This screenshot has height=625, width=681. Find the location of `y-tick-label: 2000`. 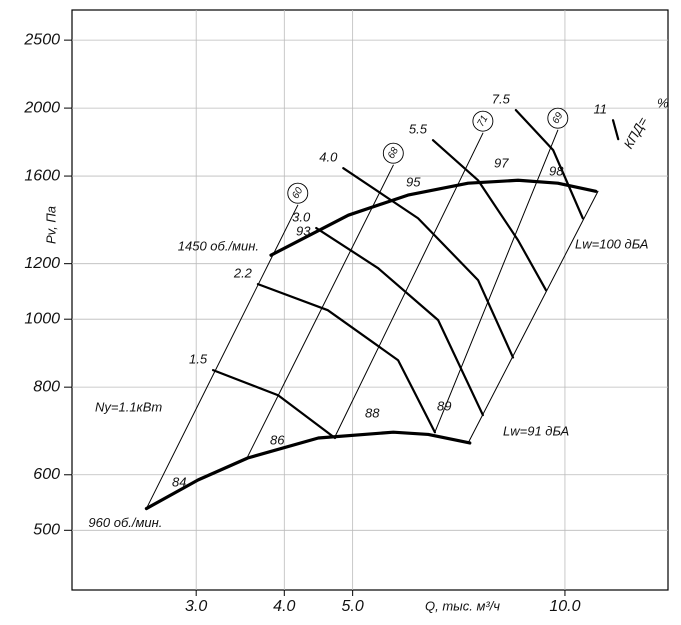

y-tick-label: 2000 is located at coordinates (41, 107).